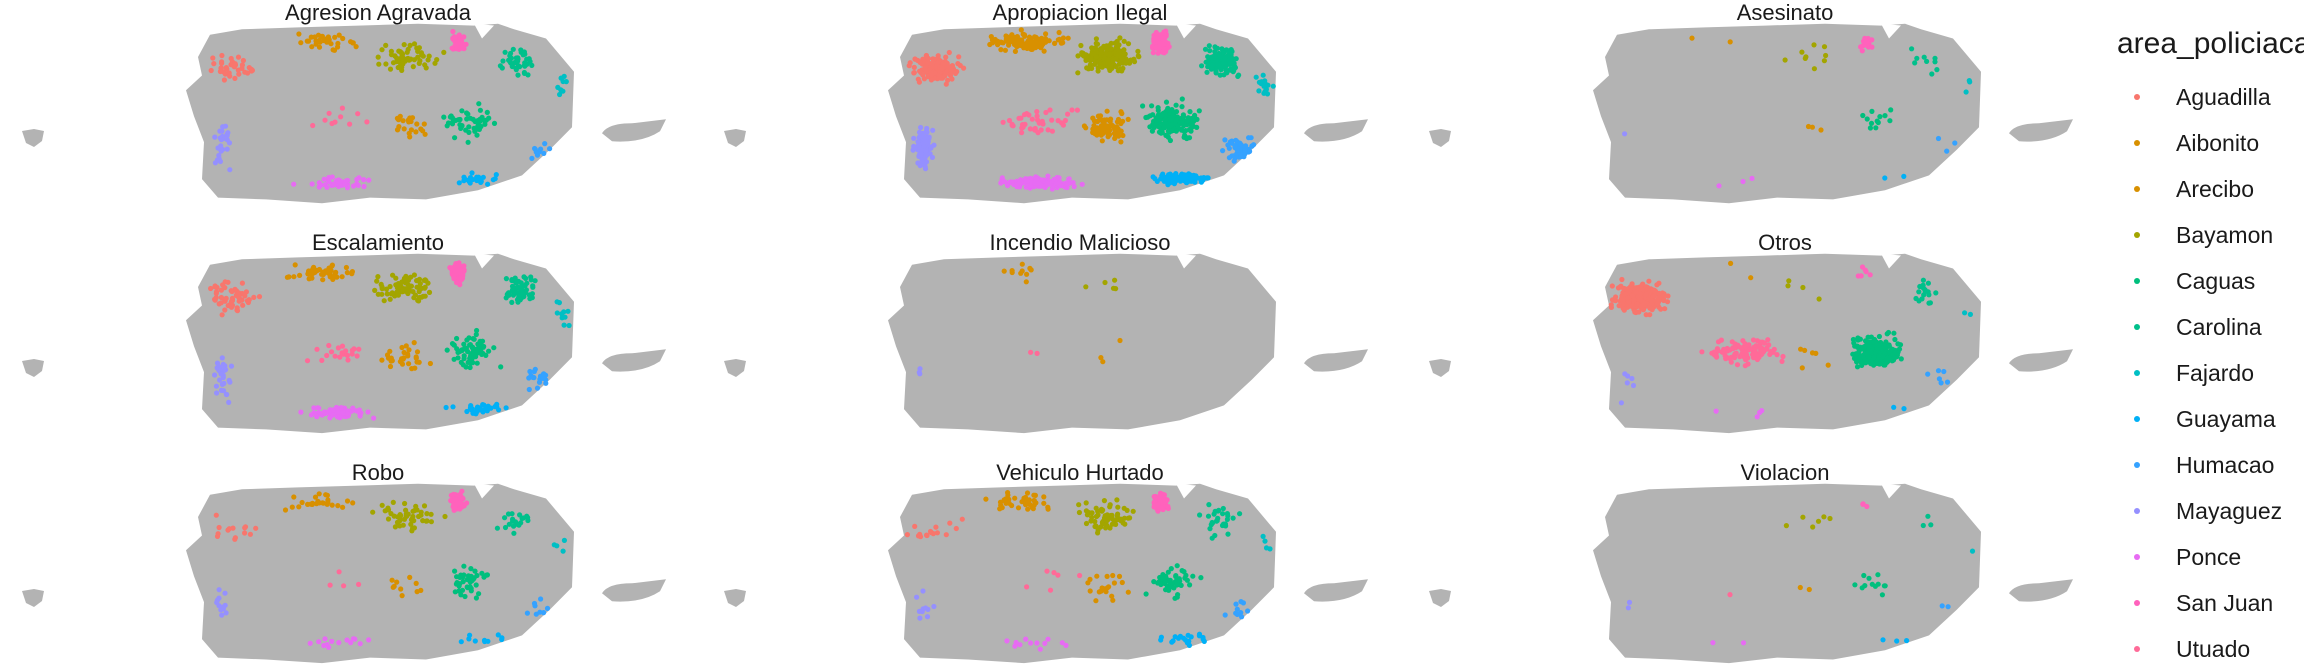 The height and width of the screenshot is (672, 2304). What do you see at coordinates (344, 332) in the screenshot?
I see `facet-panel: Escalamiento` at bounding box center [344, 332].